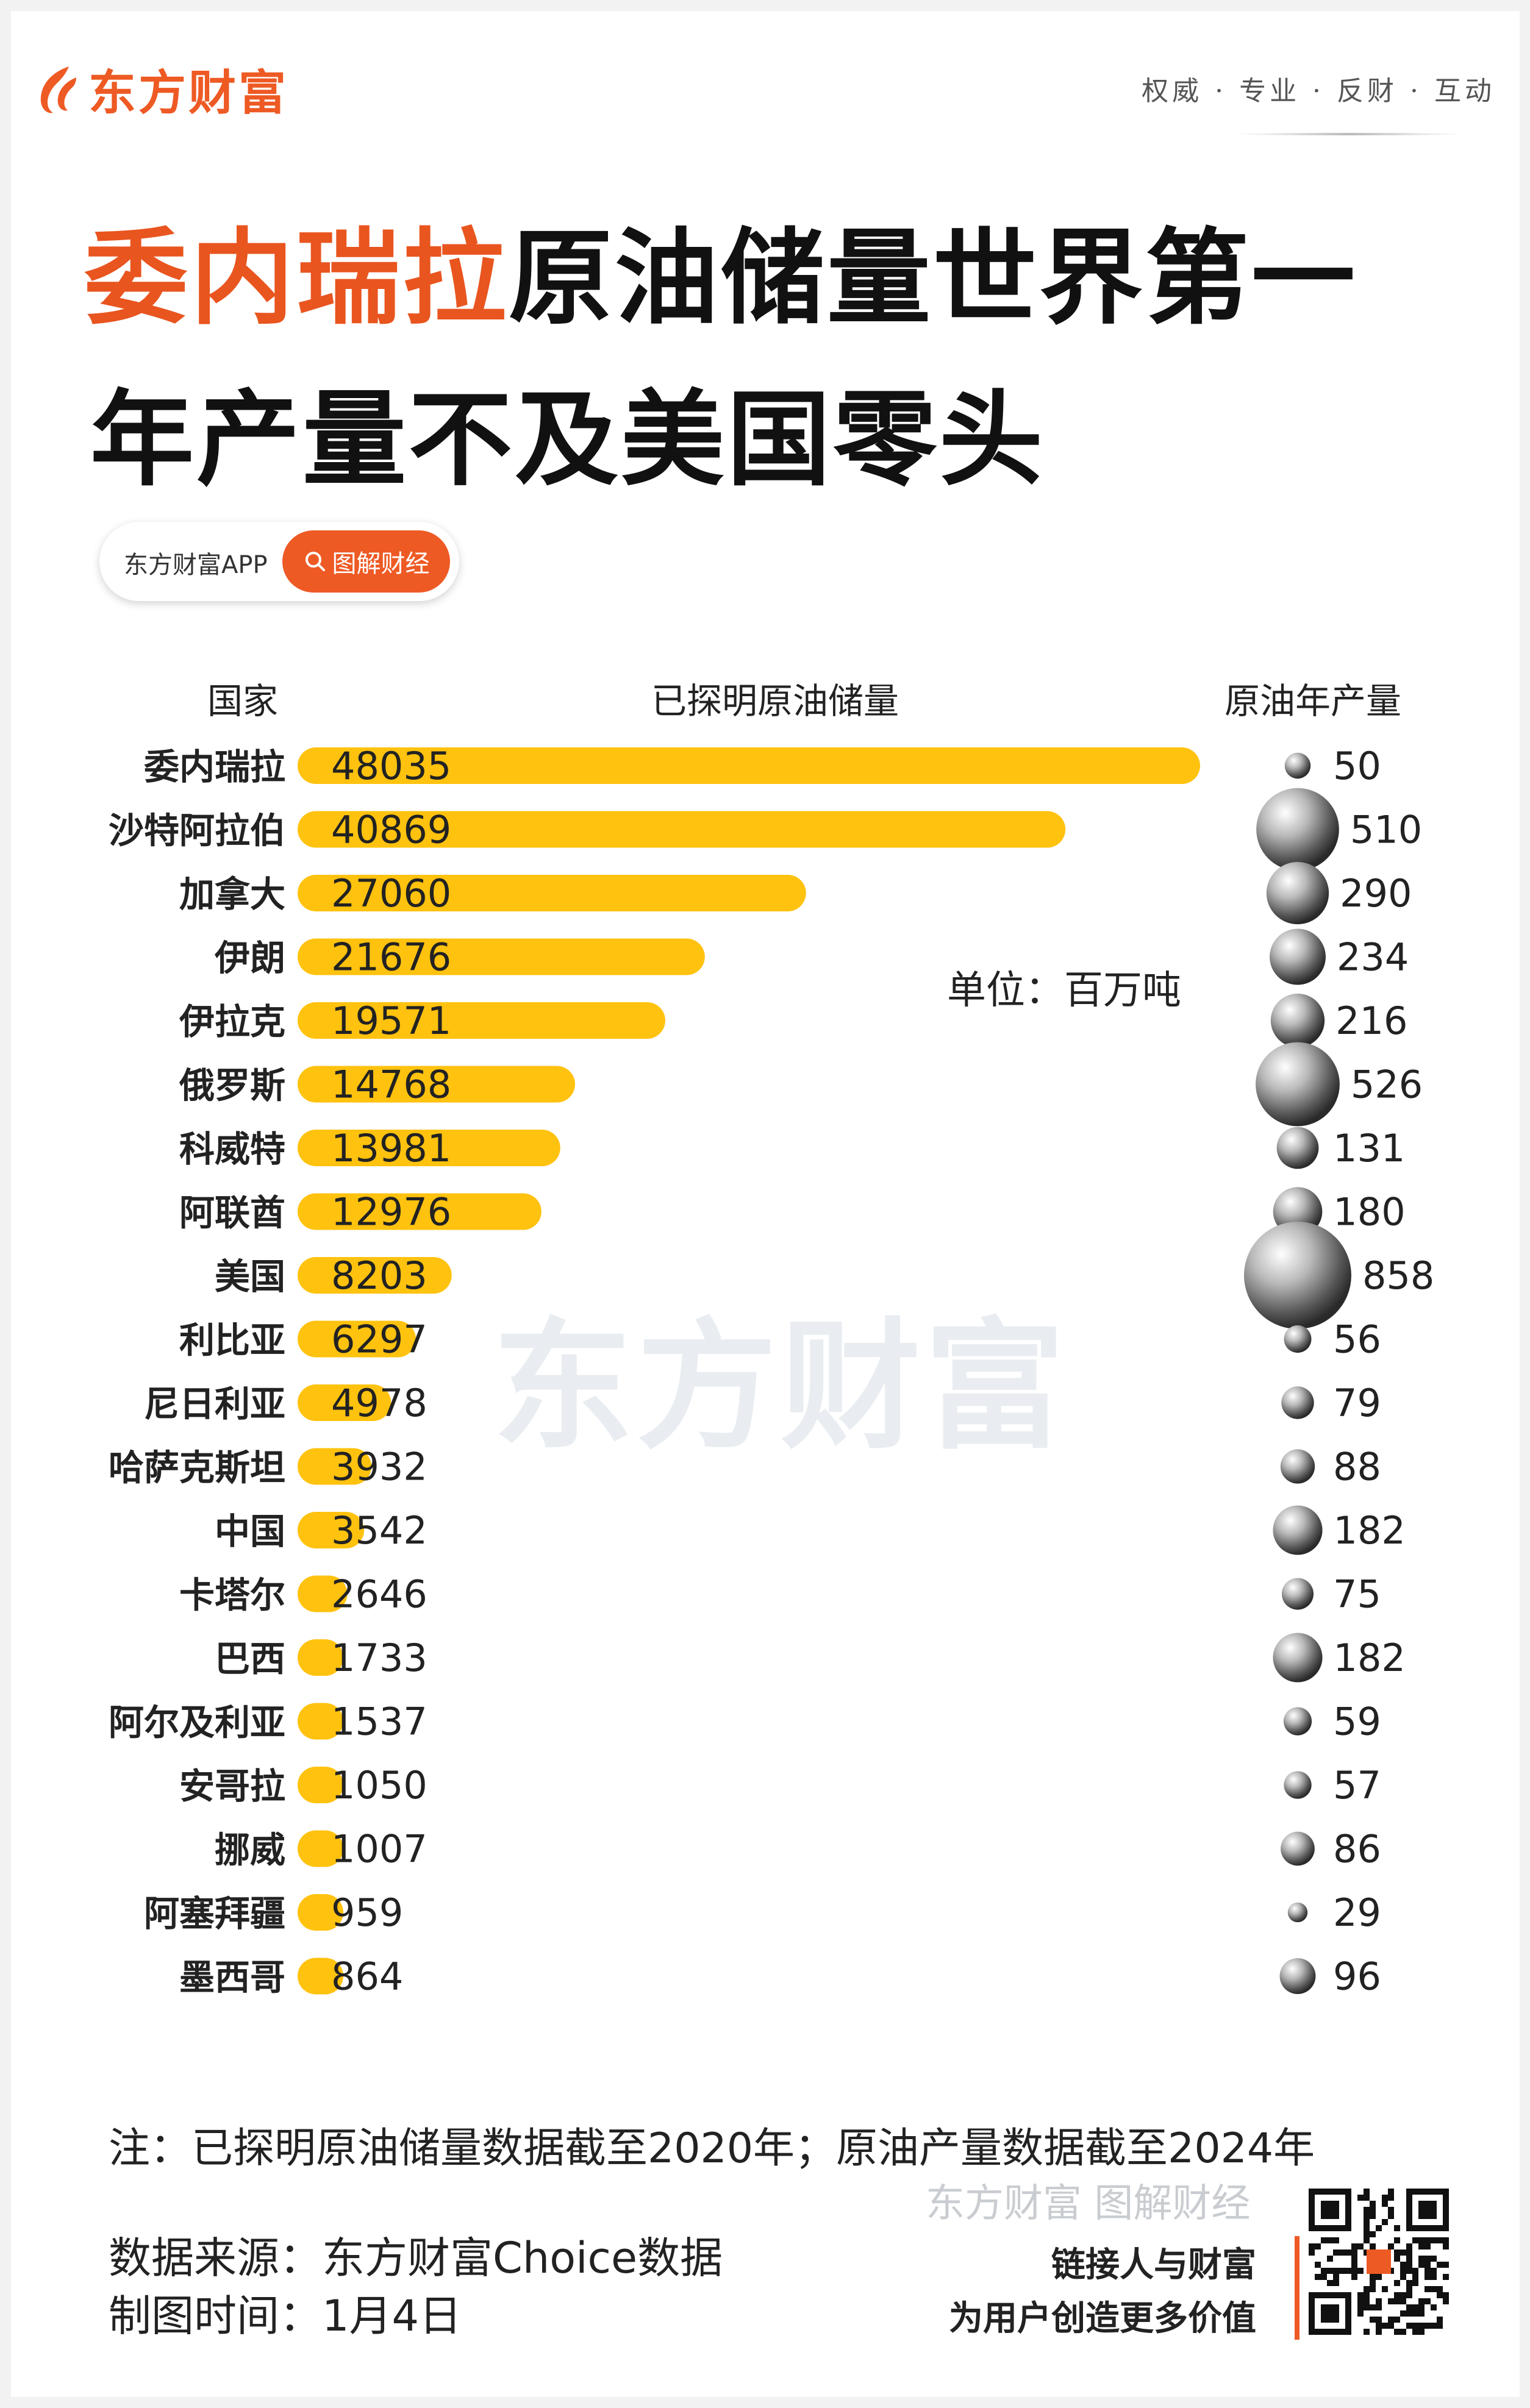 Image resolution: width=1530 pixels, height=2408 pixels. I want to click on button-label: 图解财经, so click(381, 564).